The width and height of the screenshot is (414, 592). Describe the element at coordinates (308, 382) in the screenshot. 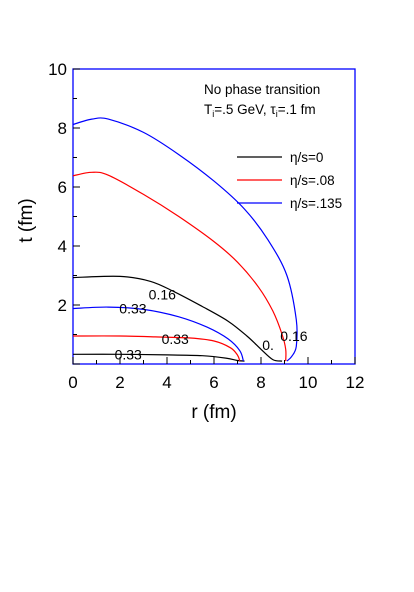

I see `x-tick-label: 10` at that location.